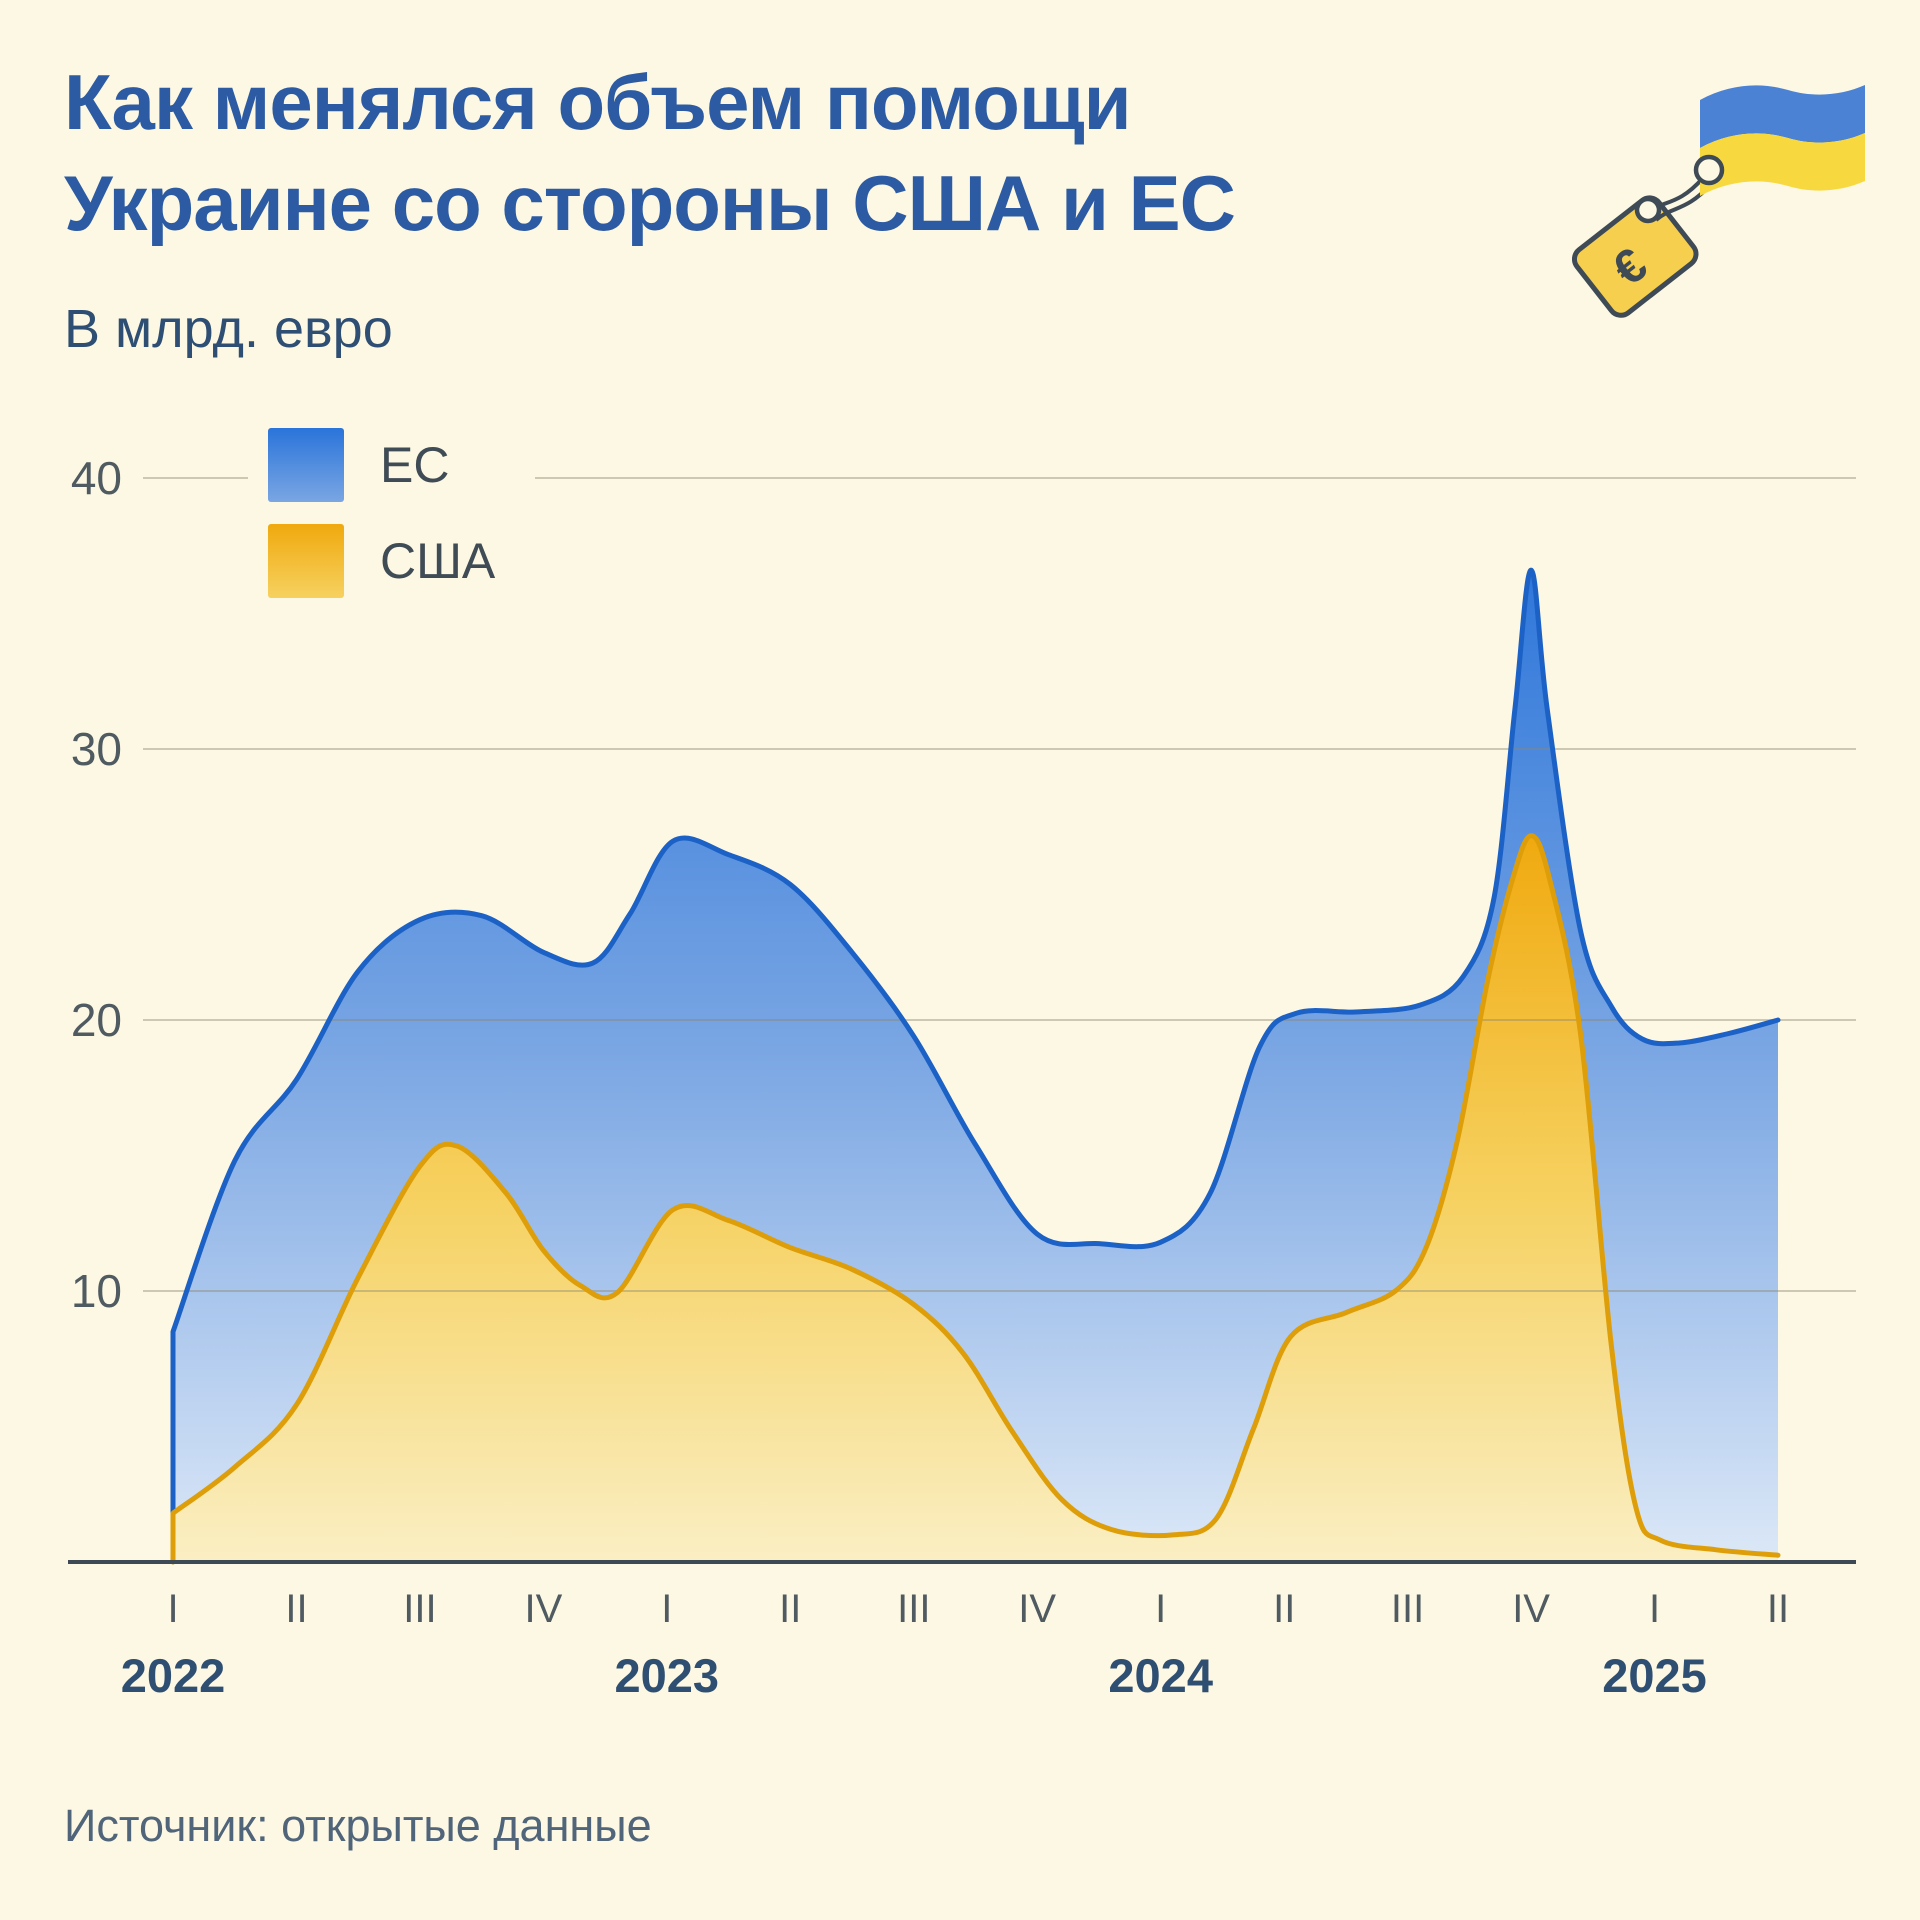  I want to click on flag-grommet, so click(1709, 170).